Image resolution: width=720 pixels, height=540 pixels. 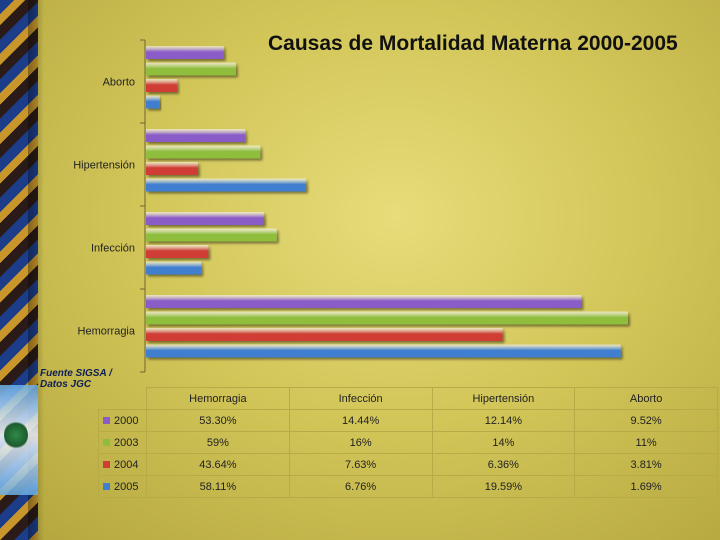 I want to click on source-note: Fuente SIGSA / Datos JGC, so click(x=76, y=379).